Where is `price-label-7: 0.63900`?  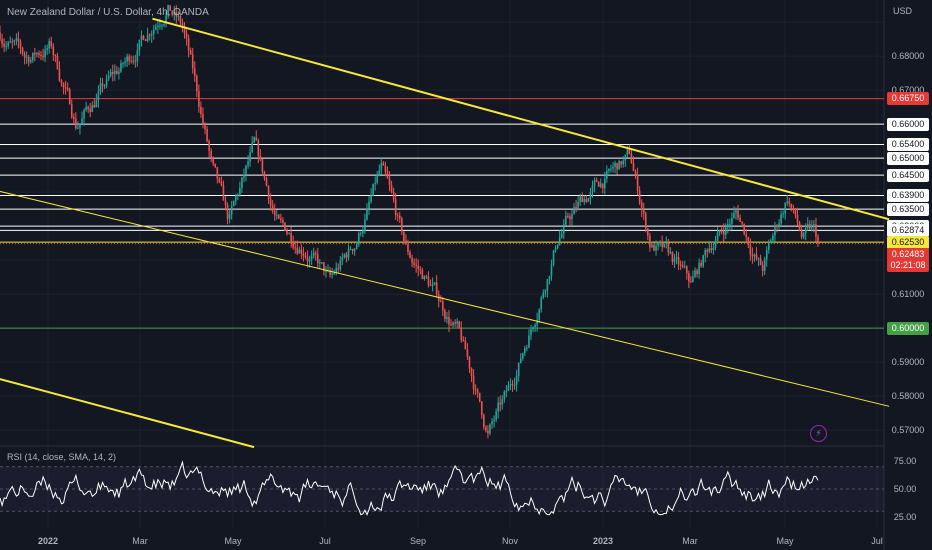 price-label-7: 0.63900 is located at coordinates (908, 195).